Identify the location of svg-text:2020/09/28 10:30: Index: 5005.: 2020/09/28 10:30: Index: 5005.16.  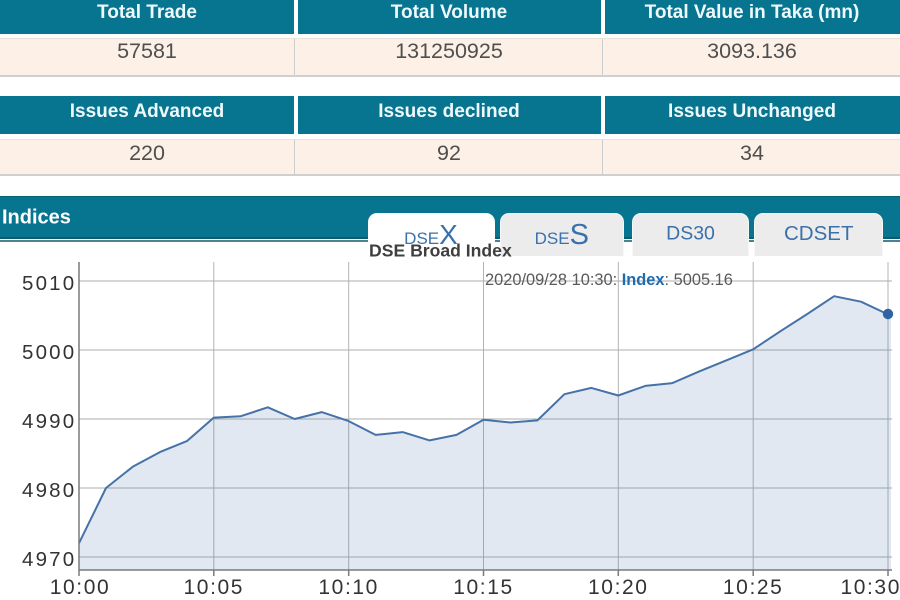
(609, 280).